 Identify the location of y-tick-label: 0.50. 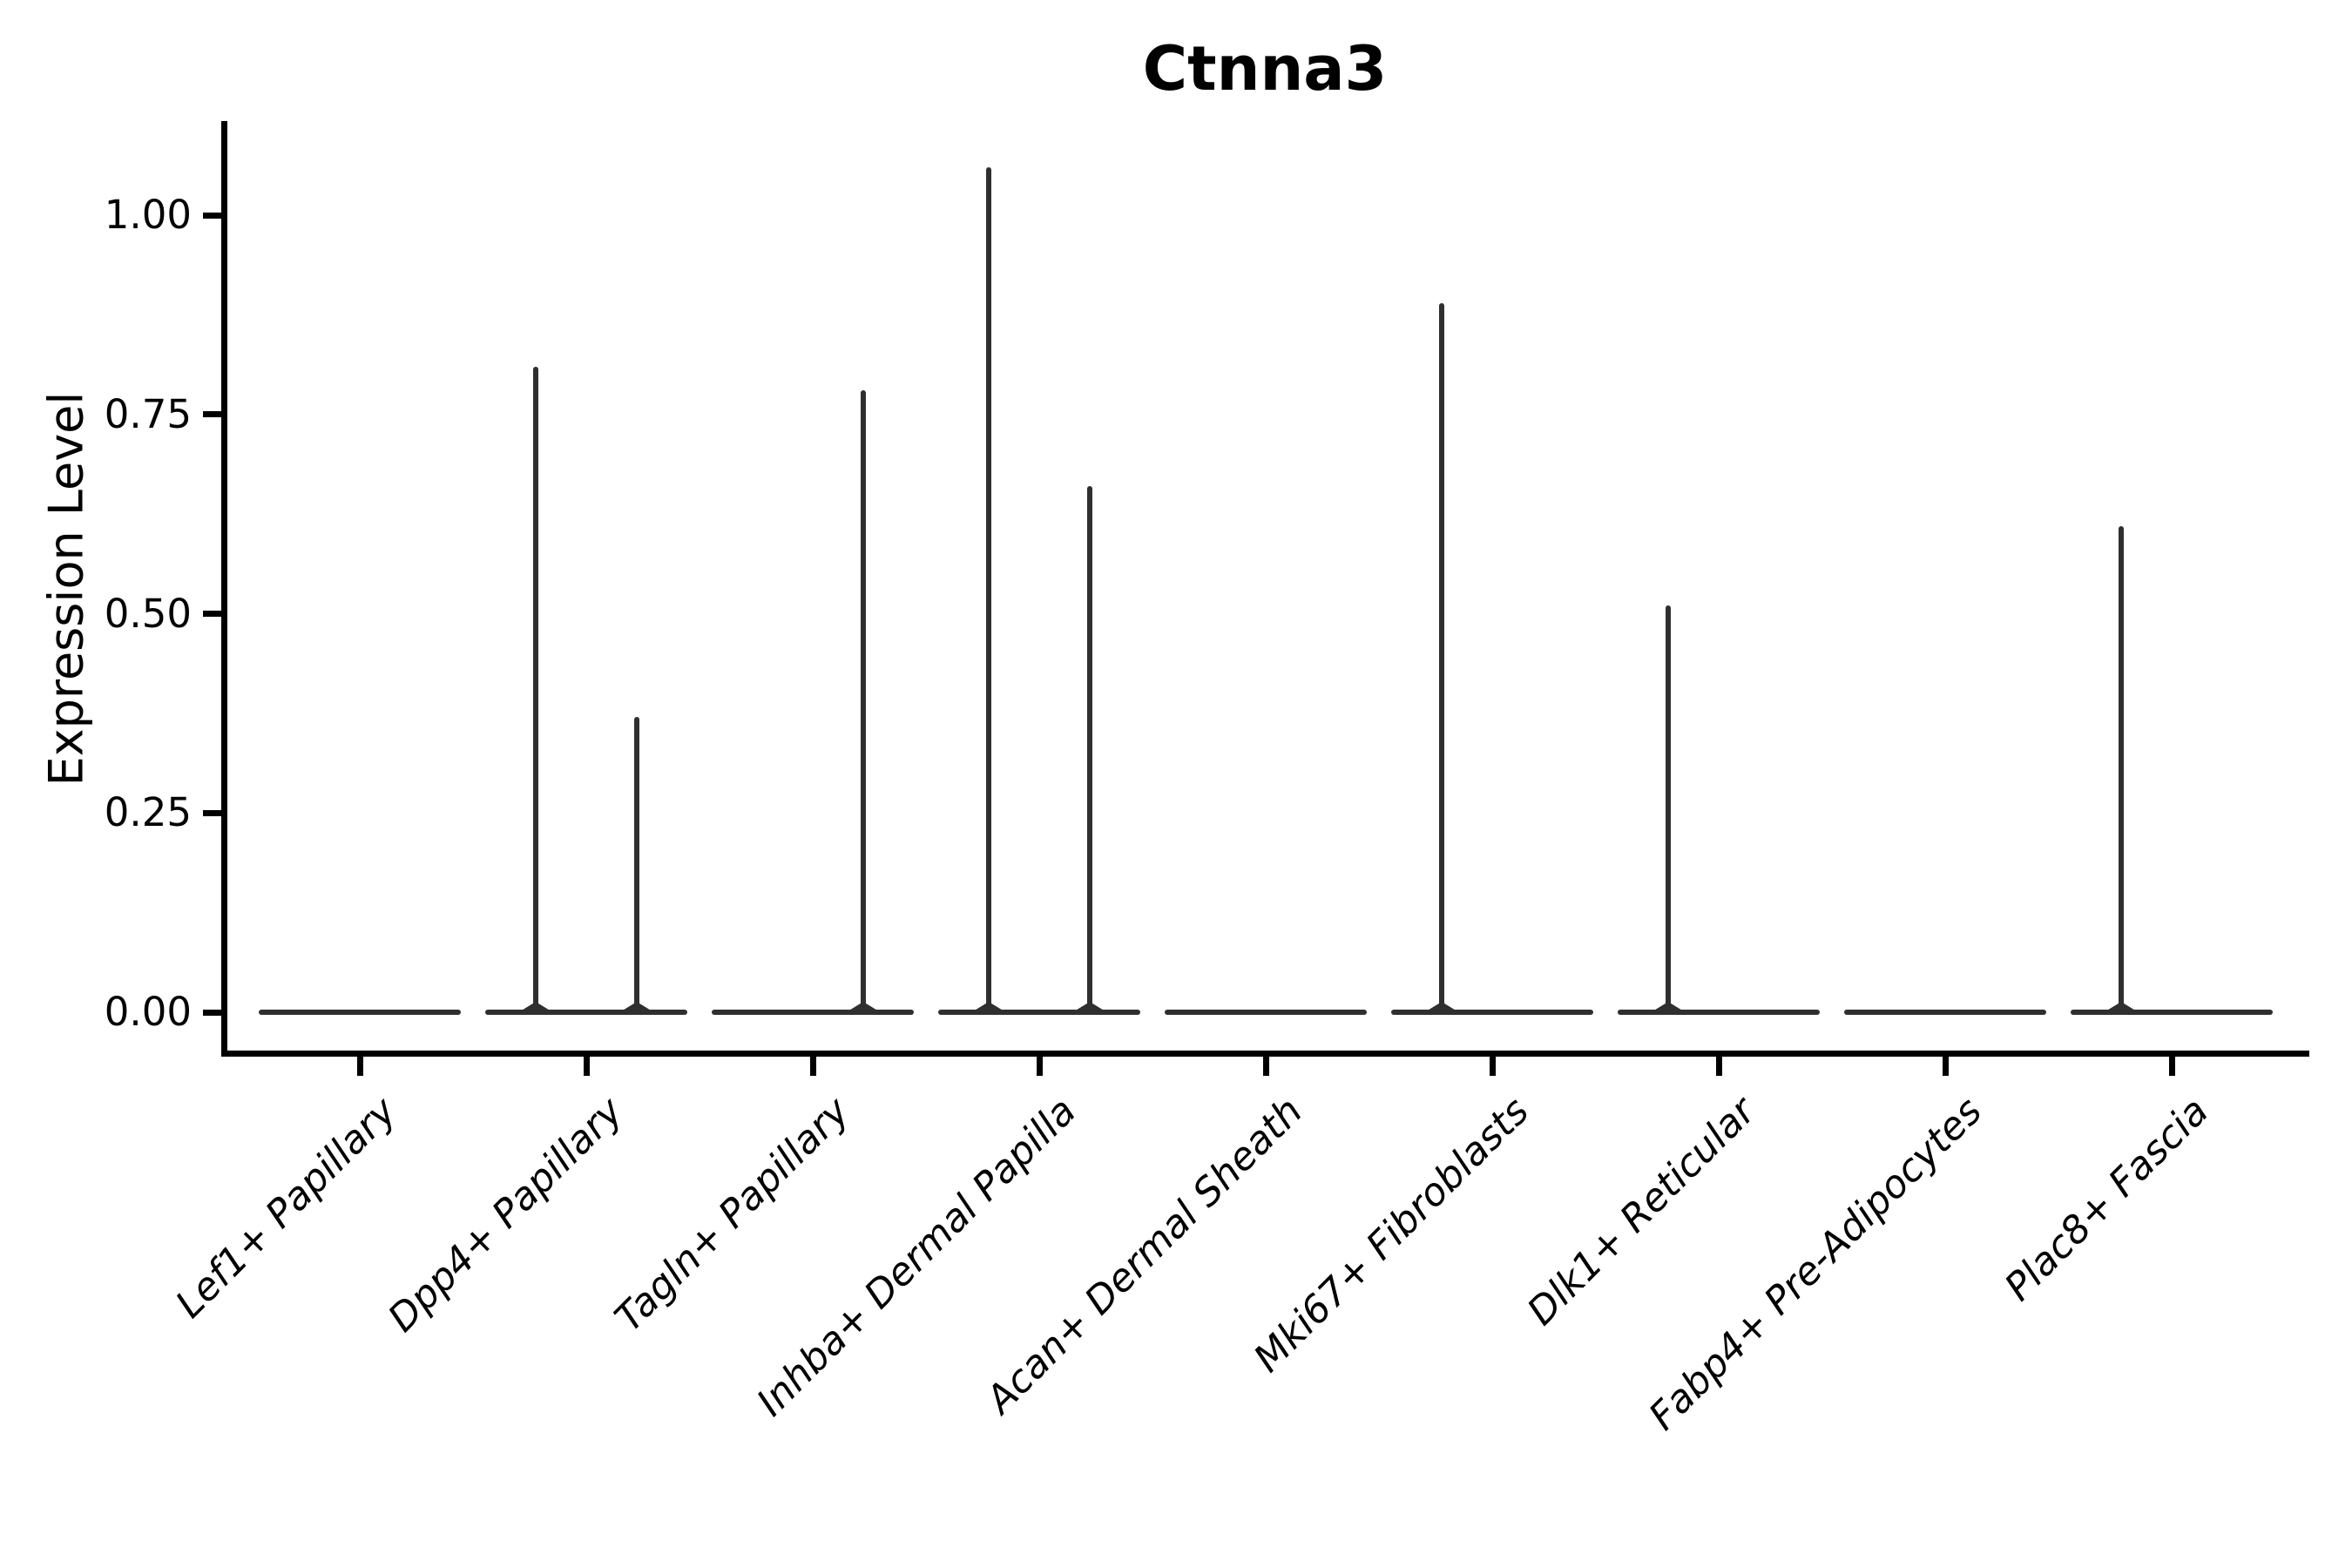
(148, 613).